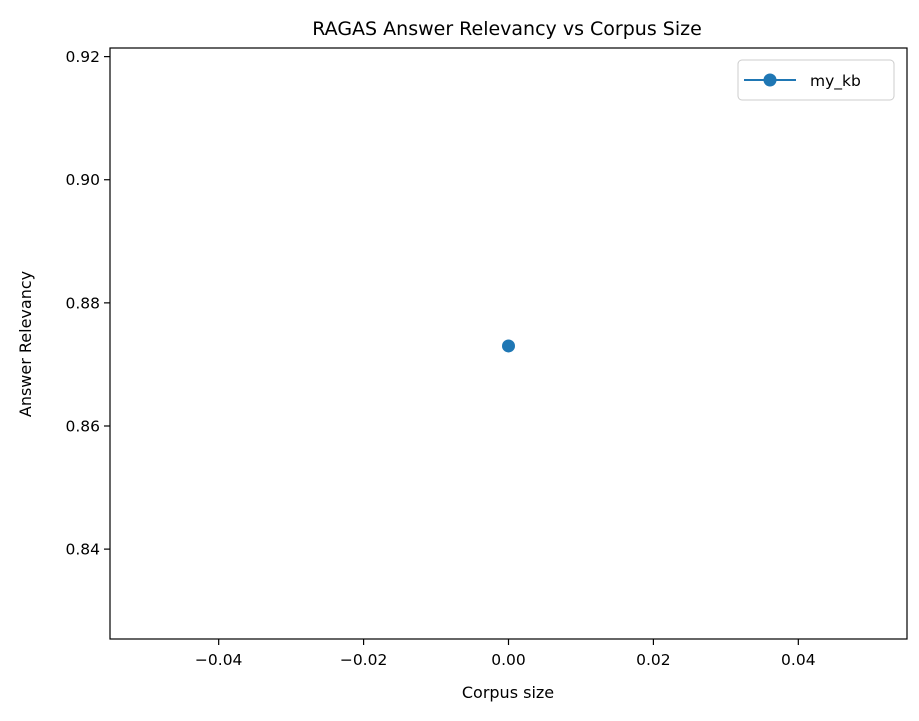 This screenshot has height=721, width=919. What do you see at coordinates (82, 426) in the screenshot?
I see `y-tick-label: 0.86` at bounding box center [82, 426].